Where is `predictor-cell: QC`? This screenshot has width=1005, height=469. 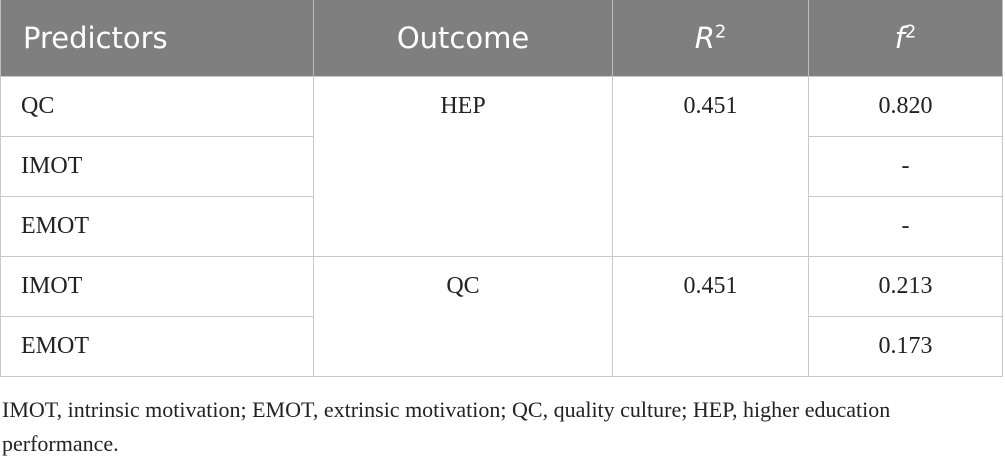
predictor-cell: QC is located at coordinates (157, 106).